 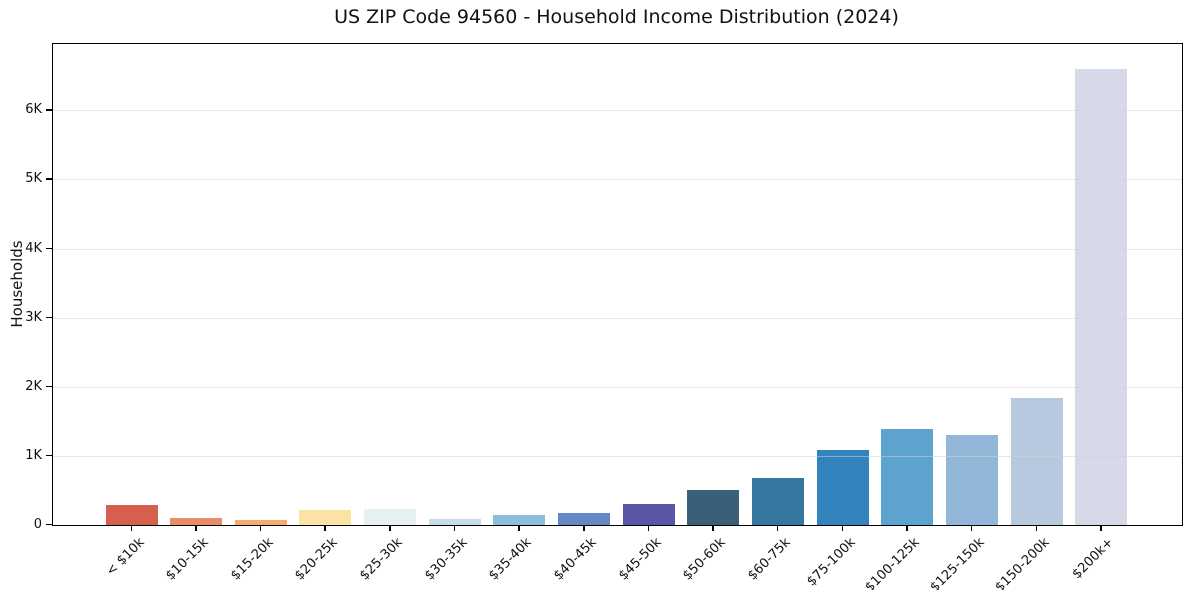 I want to click on x-tick-label: < $10k, so click(x=125, y=557).